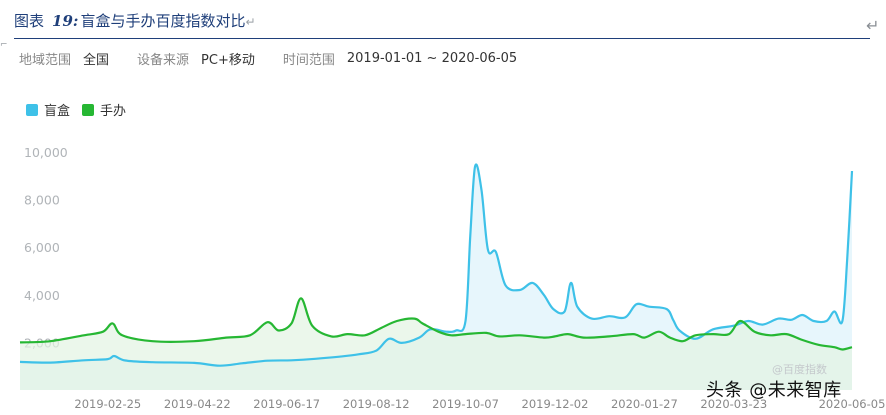  Describe the element at coordinates (57, 111) in the screenshot. I see `legend-label-blind-box: 盲盒` at that location.